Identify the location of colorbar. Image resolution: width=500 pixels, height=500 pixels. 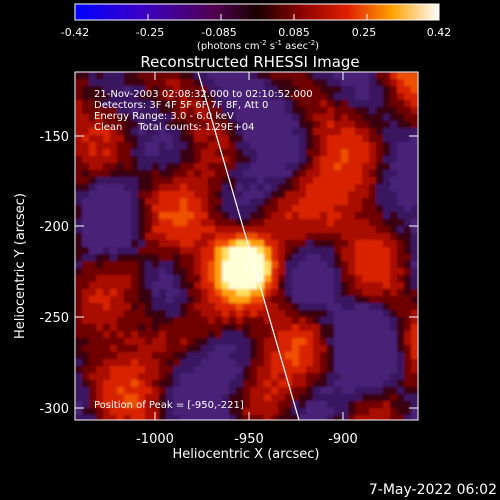
(257, 12).